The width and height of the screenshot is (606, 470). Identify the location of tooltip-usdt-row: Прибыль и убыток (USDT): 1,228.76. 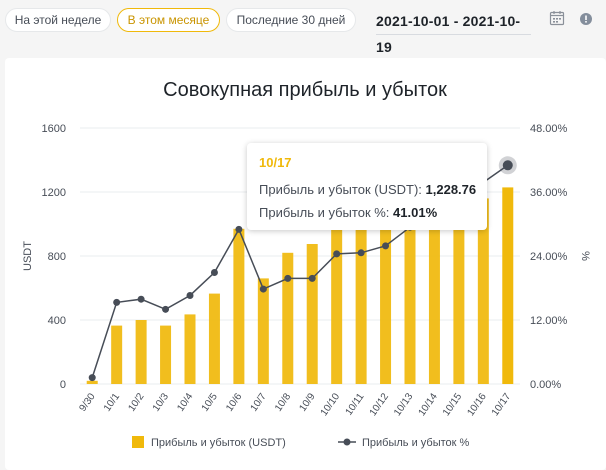
(373, 189).